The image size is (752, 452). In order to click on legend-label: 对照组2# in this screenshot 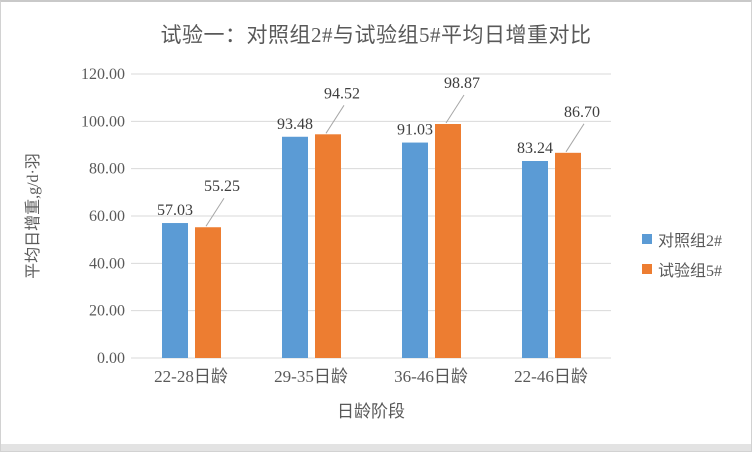, I will do `click(690, 241)`.